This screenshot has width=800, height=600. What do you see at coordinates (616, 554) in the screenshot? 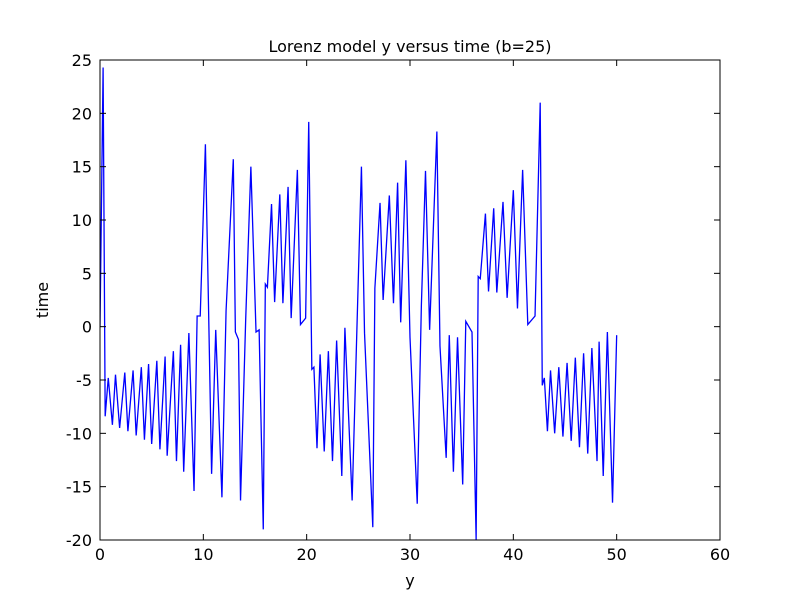
I see `x-tick-label: 50` at bounding box center [616, 554].